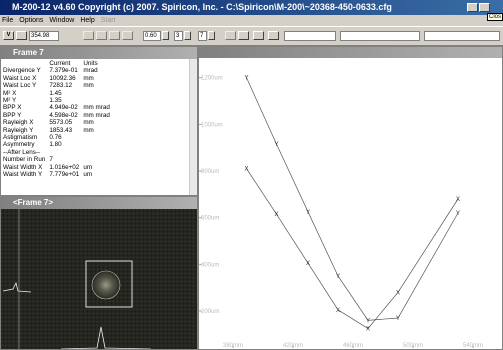 The width and height of the screenshot is (503, 350). I want to click on result-row: BPP Y 4.598e-02 mm mrad, so click(56, 115).